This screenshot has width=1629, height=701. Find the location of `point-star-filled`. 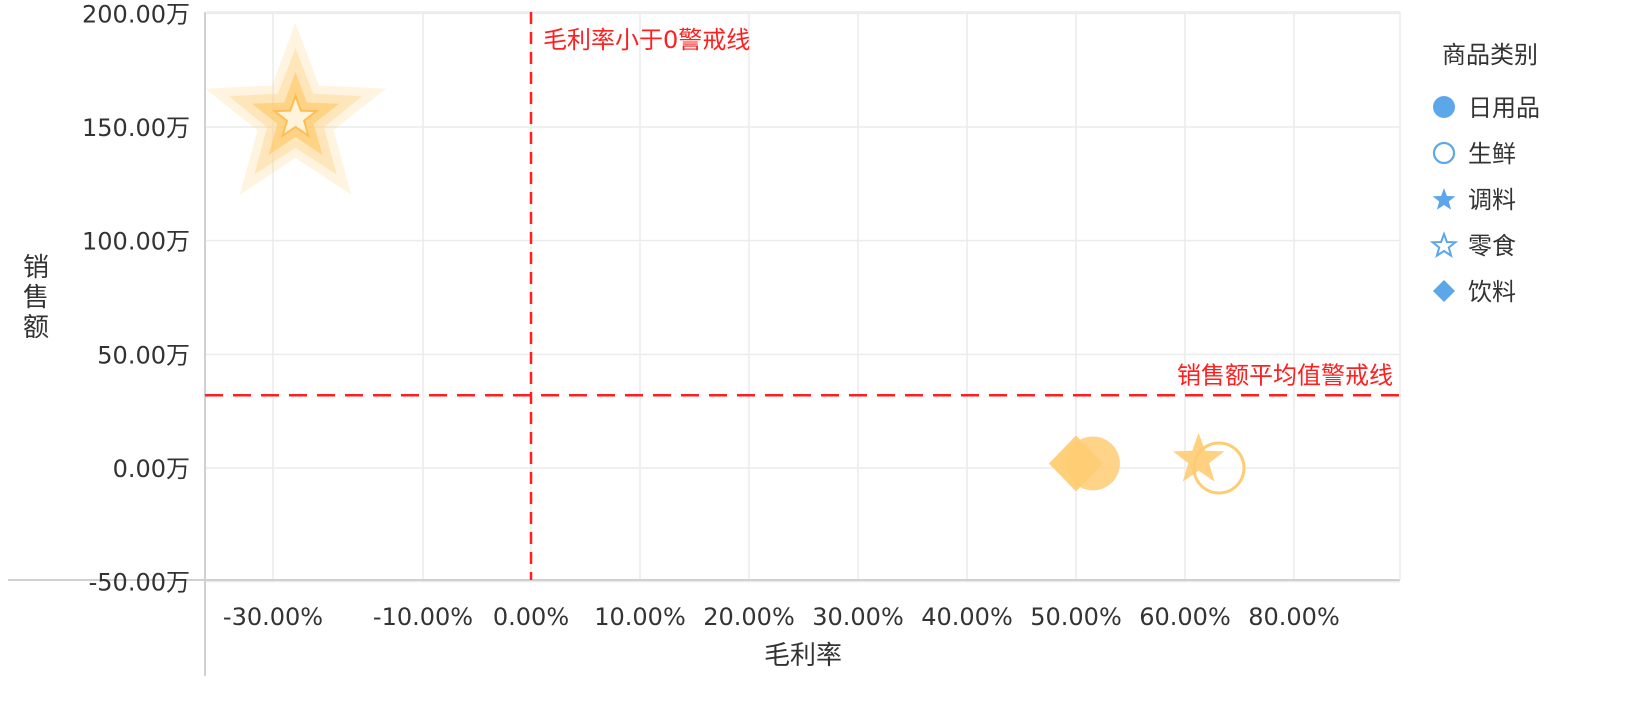

point-star-filled is located at coordinates (1198, 457).